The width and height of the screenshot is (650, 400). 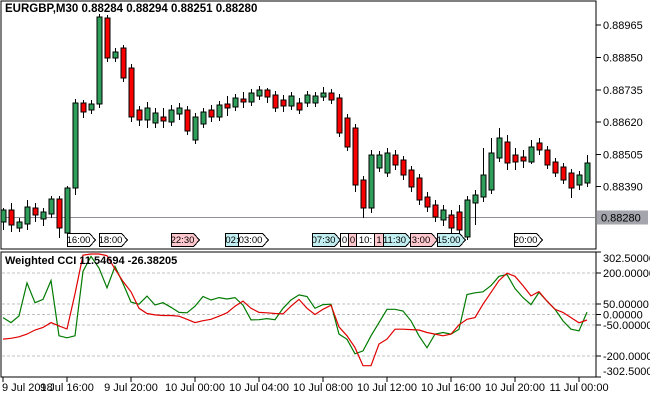 What do you see at coordinates (451, 388) in the screenshot?
I see `time-axis-label: 10 Jul 16:00` at bounding box center [451, 388].